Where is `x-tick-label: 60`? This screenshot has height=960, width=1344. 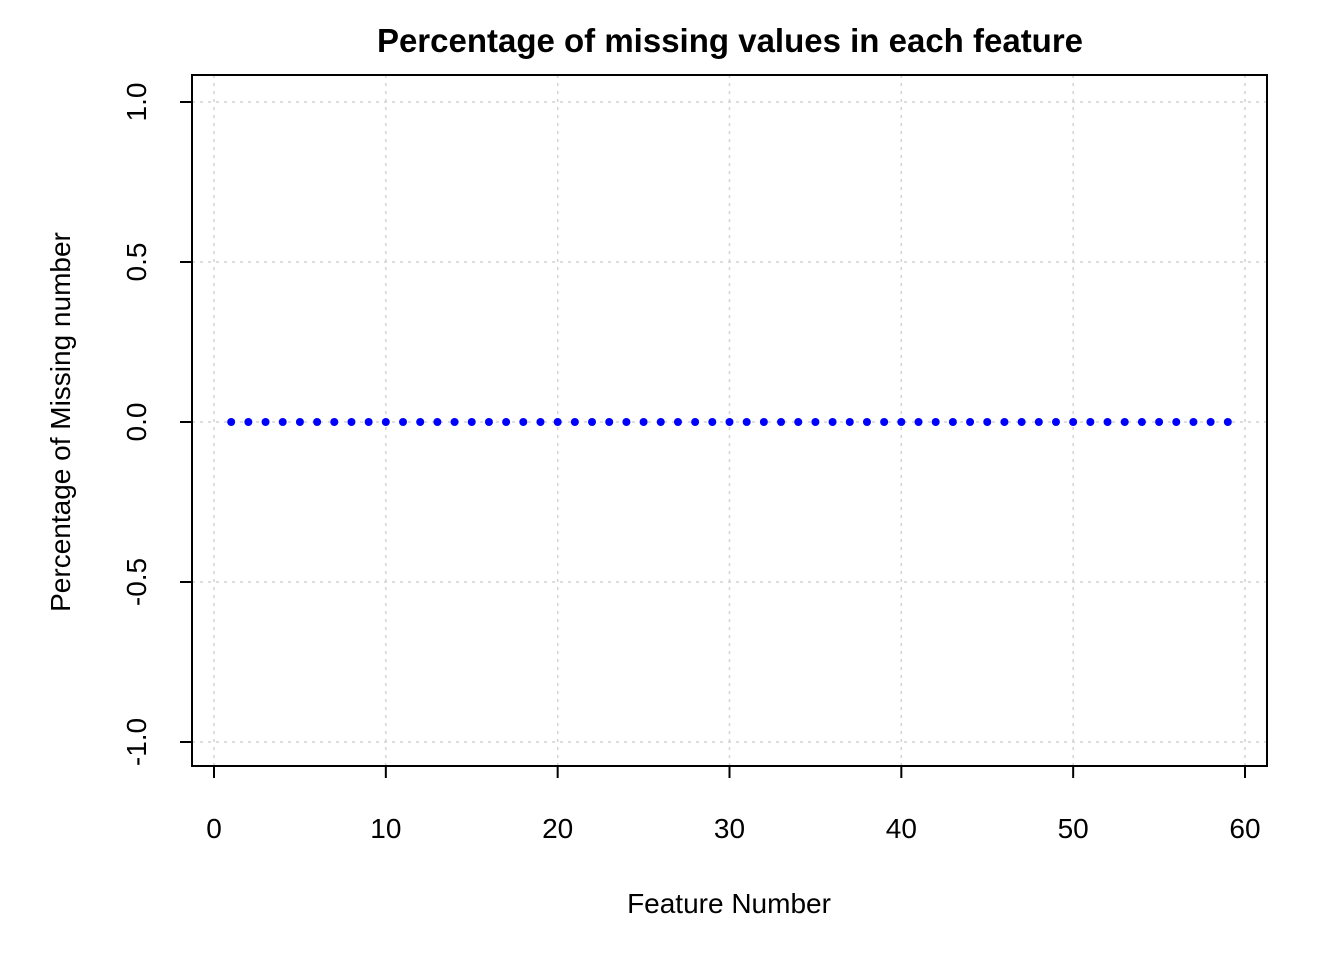 x-tick-label: 60 is located at coordinates (1244, 828).